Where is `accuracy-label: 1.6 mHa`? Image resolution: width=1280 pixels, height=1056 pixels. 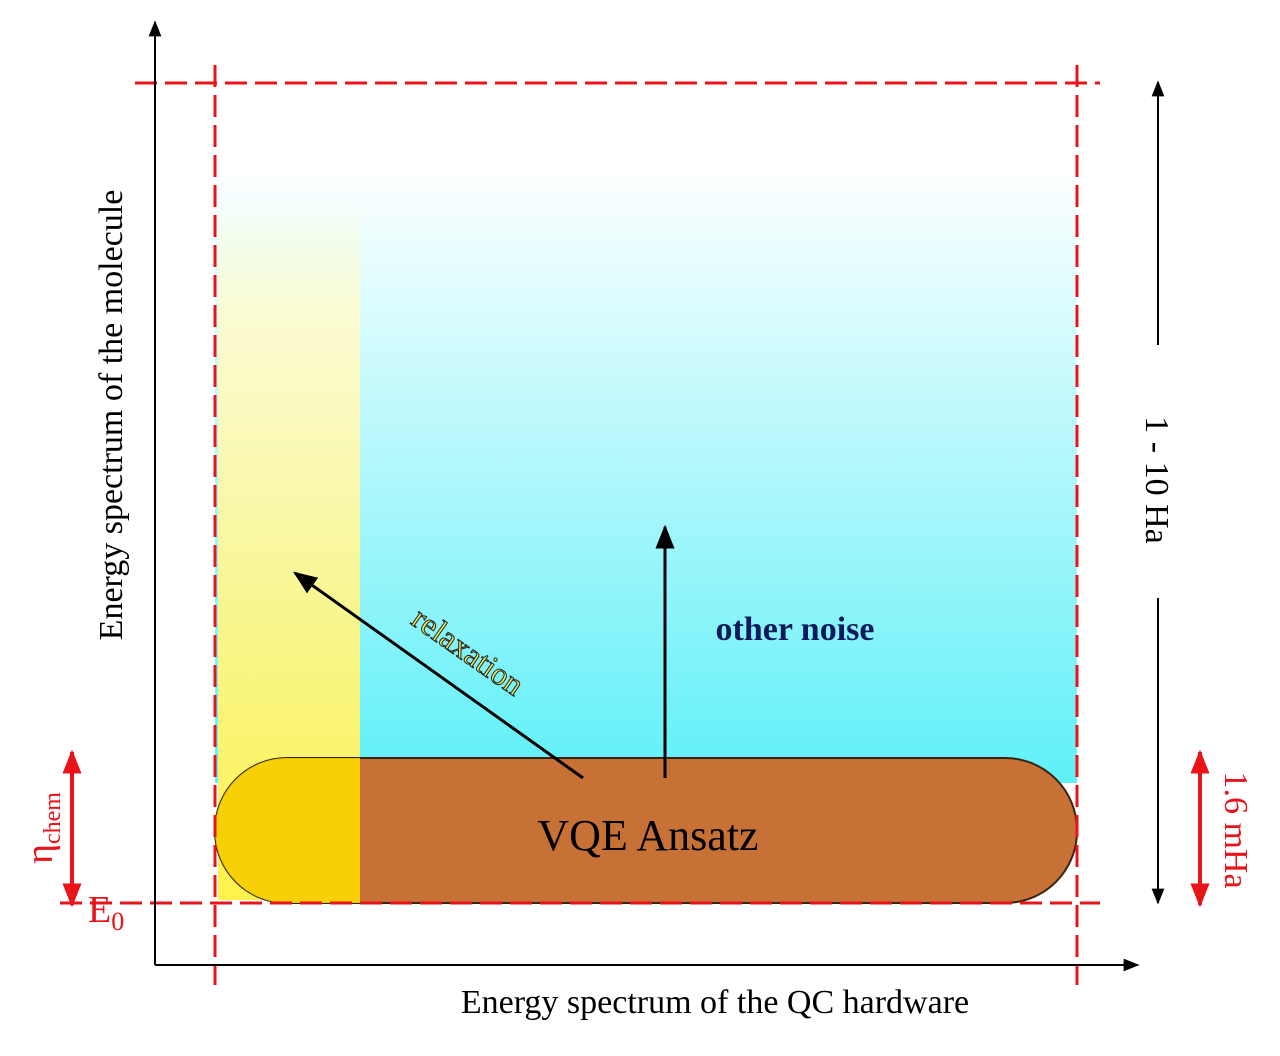 accuracy-label: 1.6 mHa is located at coordinates (1235, 829).